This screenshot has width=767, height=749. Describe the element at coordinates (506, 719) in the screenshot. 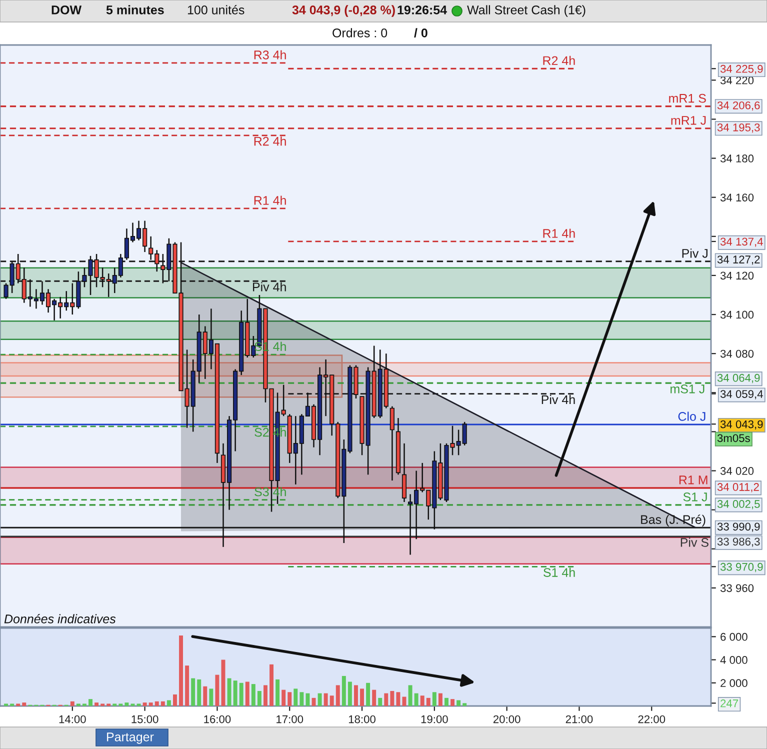

I see `x-tick-label: 20:00` at that location.